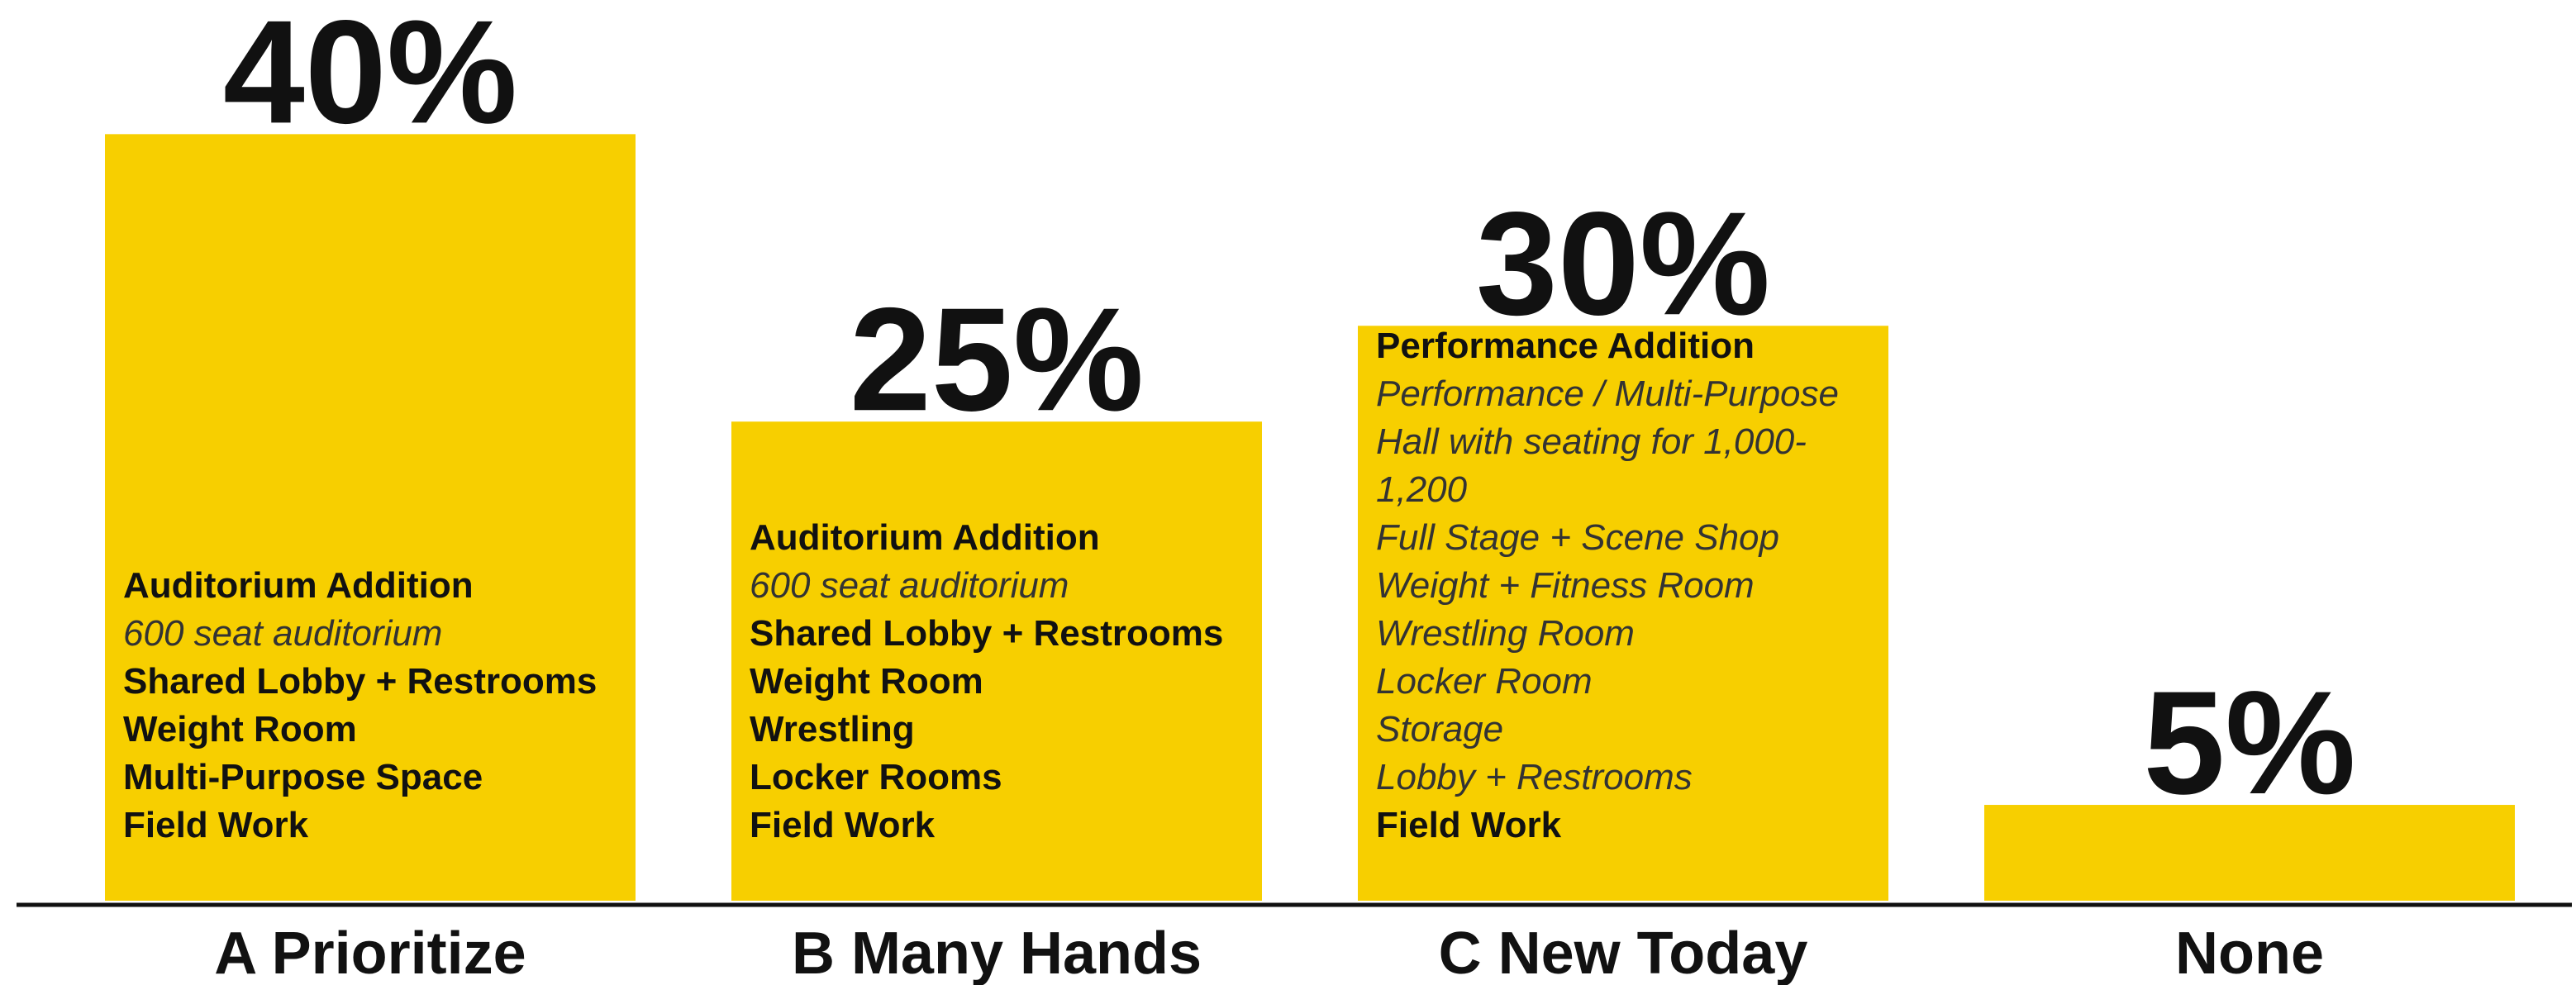 This screenshot has width=2576, height=985. What do you see at coordinates (1422, 489) in the screenshot?
I see `bar-note: 1,200` at bounding box center [1422, 489].